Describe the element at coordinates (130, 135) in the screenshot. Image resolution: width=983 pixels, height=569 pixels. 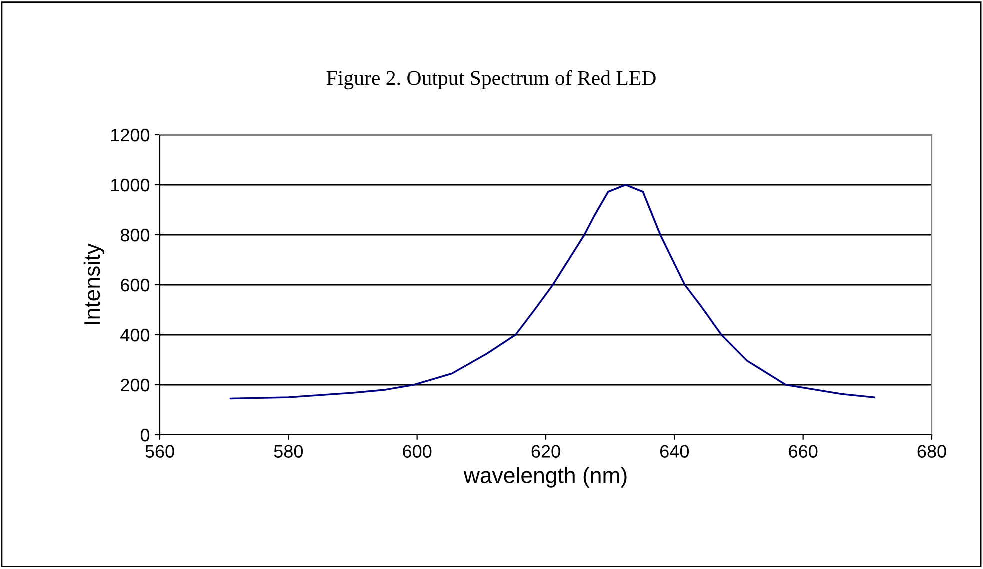
I see `y-tick-label: 1200` at that location.